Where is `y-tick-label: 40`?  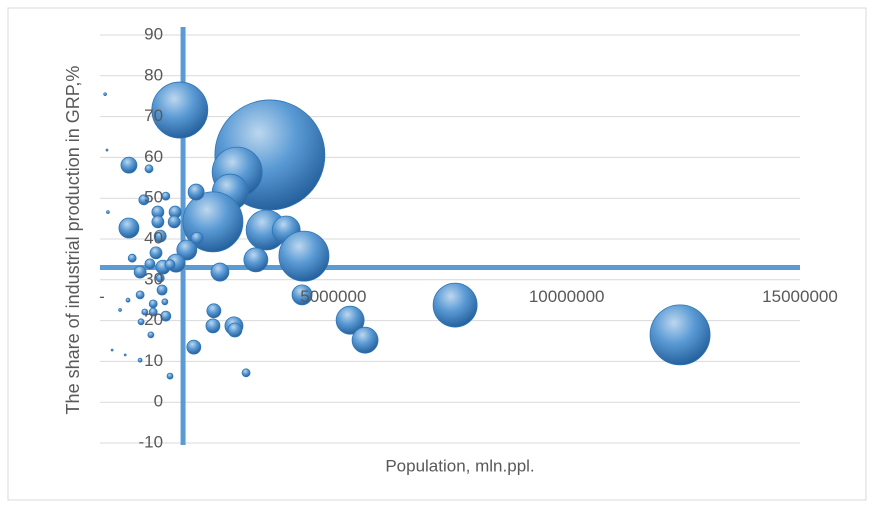
y-tick-label: 40 is located at coordinates (153, 237).